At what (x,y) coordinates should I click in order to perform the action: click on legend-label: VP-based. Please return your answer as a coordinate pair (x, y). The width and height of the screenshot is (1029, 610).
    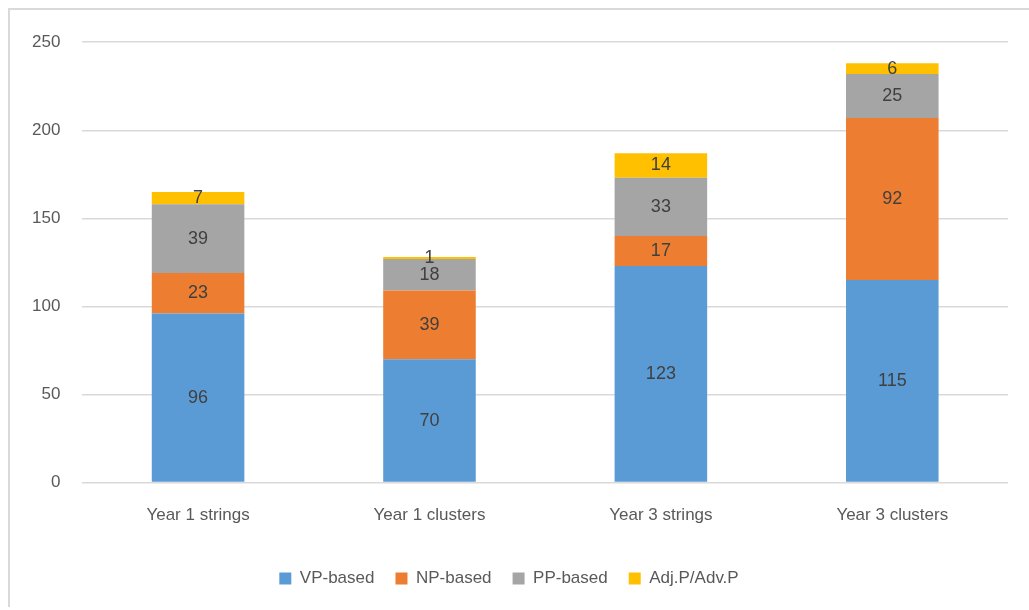
    Looking at the image, I should click on (337, 578).